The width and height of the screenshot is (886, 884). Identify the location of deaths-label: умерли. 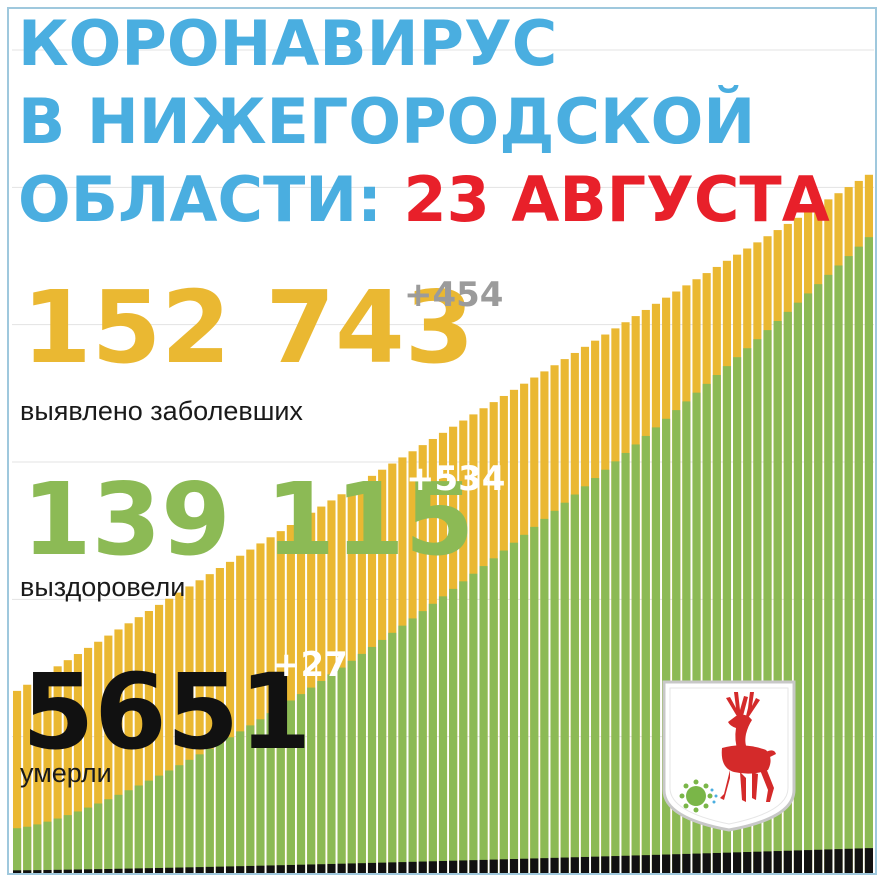
(66, 773).